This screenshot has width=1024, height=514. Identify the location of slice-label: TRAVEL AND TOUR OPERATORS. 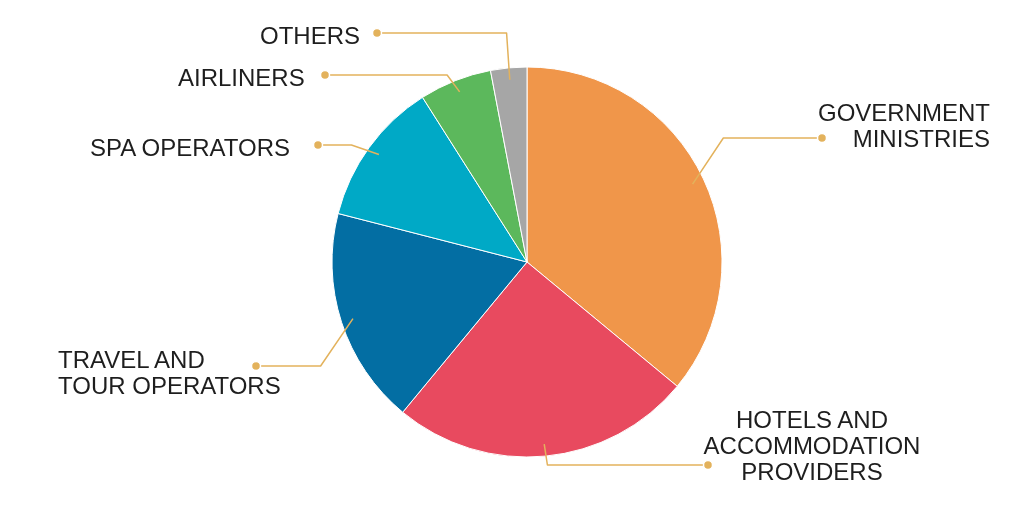
(169, 372).